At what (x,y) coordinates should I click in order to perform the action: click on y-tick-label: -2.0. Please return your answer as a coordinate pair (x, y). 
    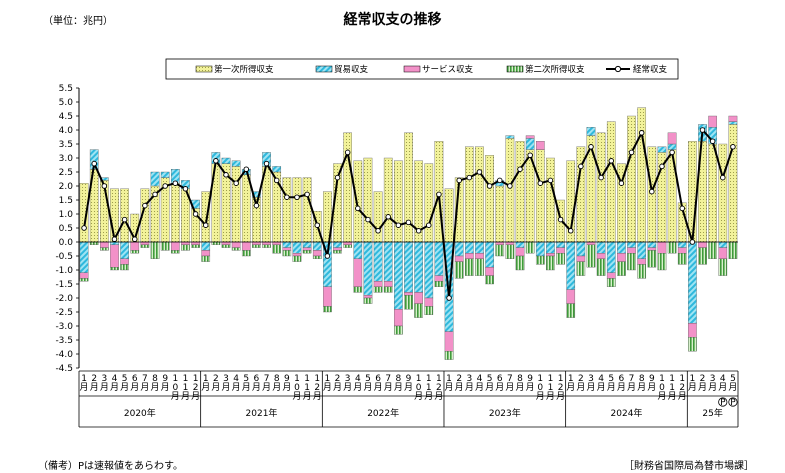
    Looking at the image, I should click on (64, 299).